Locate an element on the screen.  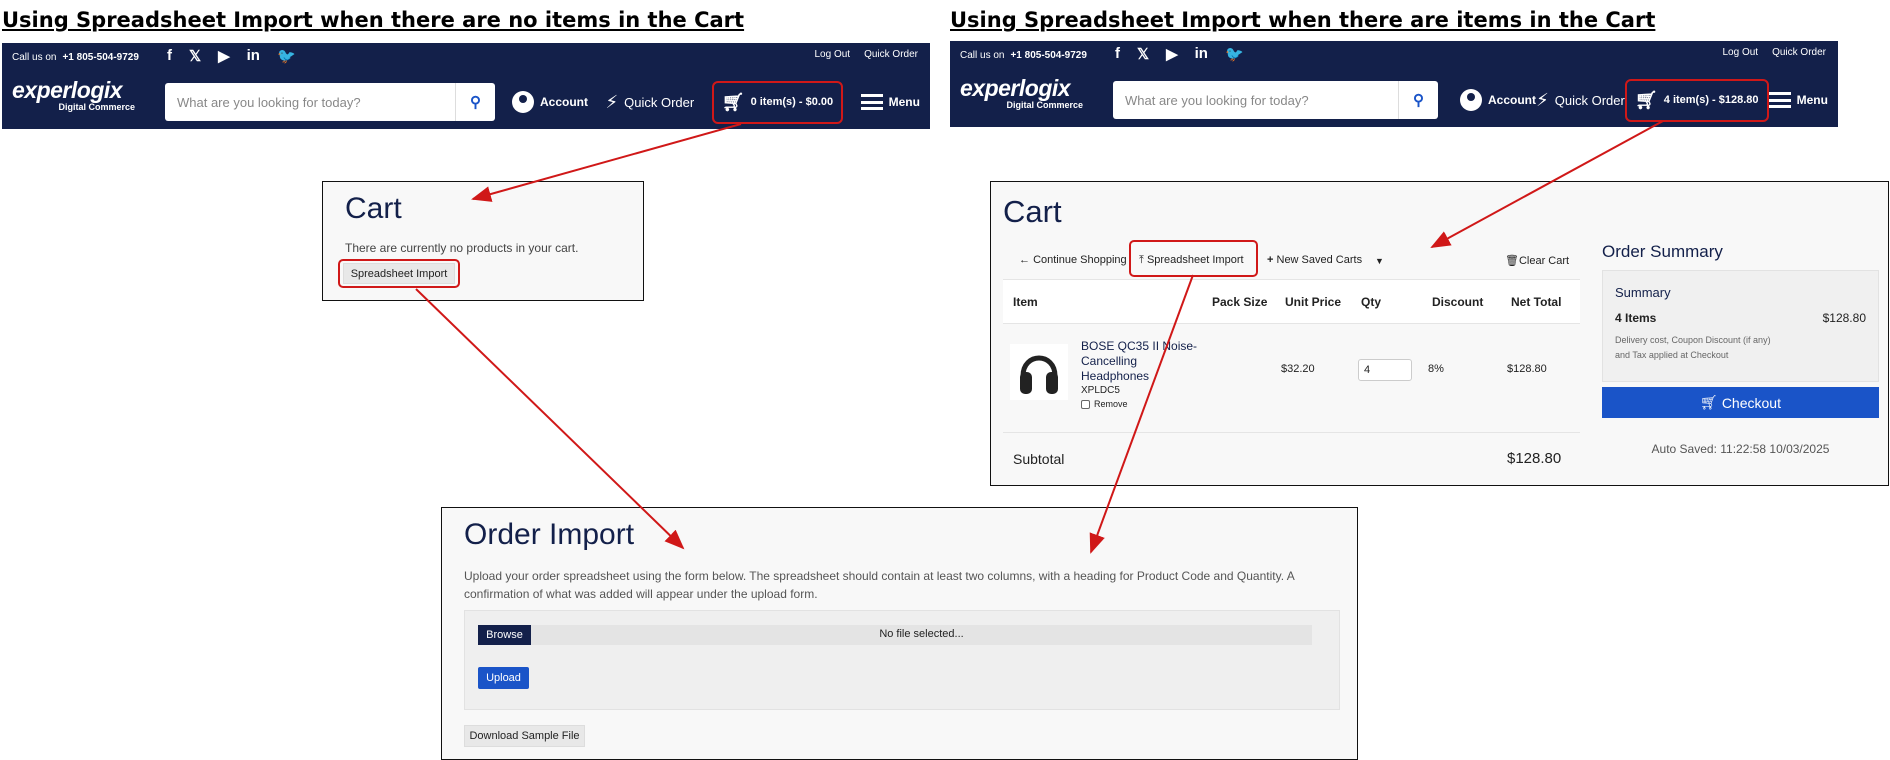
note-line: Delivery cost, Coupon Discount (if any) is located at coordinates (1693, 340).